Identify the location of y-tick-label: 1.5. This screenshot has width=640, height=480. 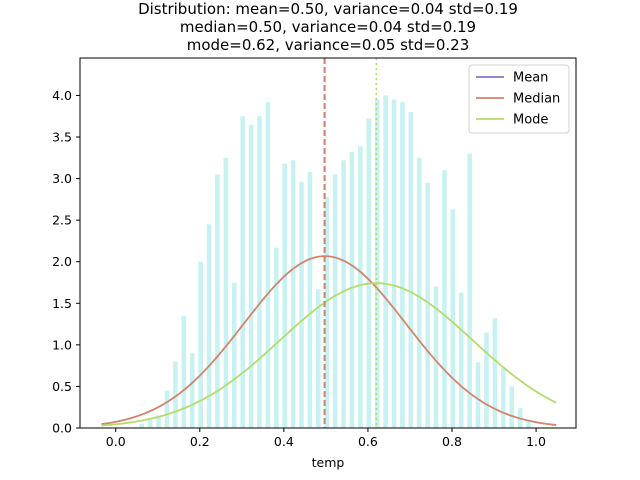
(62, 303).